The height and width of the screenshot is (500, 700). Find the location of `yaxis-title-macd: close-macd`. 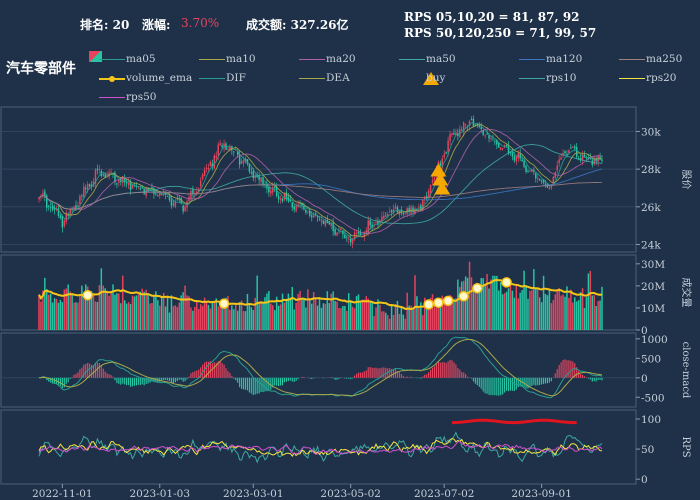

yaxis-title-macd: close-macd is located at coordinates (685, 370).